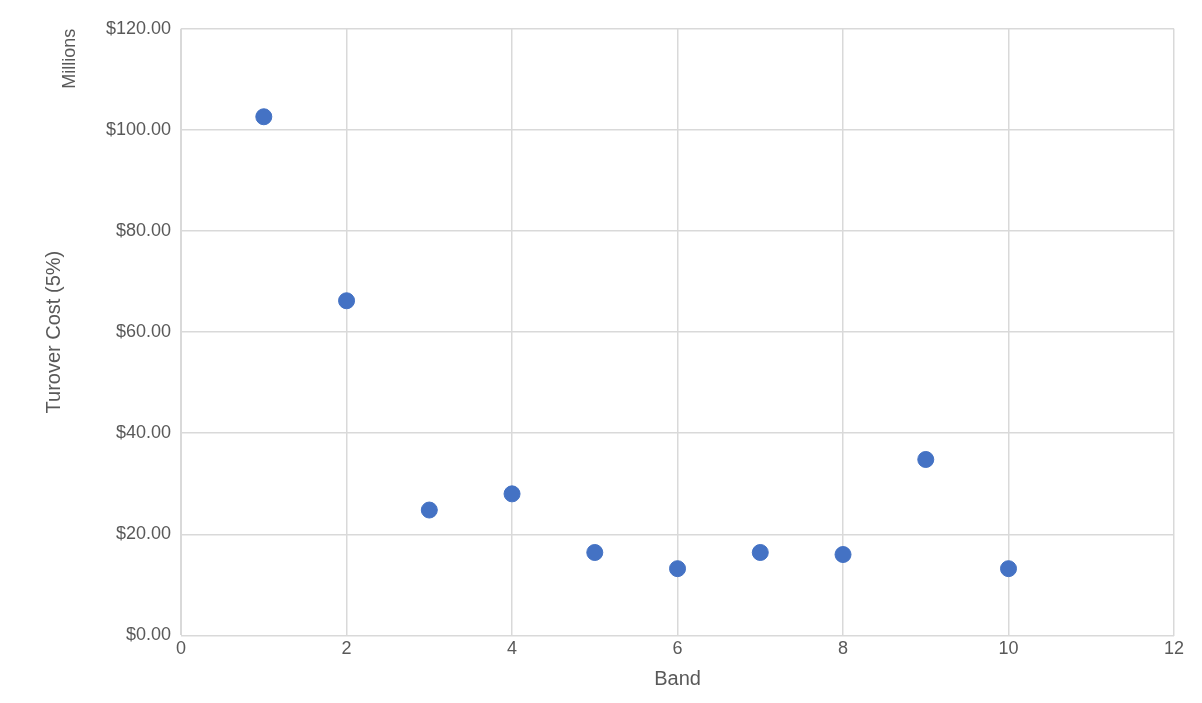 The image size is (1202, 703). What do you see at coordinates (1008, 648) in the screenshot?
I see `x-tick-label: 10` at bounding box center [1008, 648].